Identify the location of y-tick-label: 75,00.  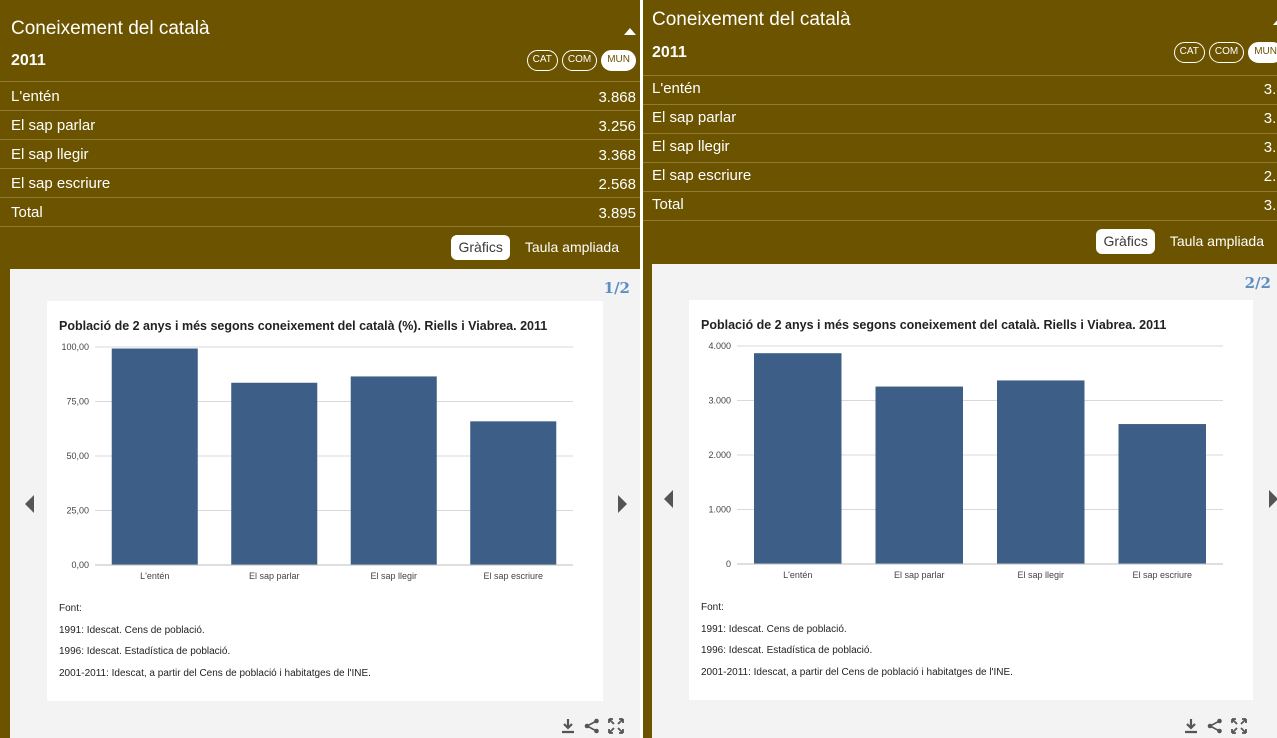
(77, 402).